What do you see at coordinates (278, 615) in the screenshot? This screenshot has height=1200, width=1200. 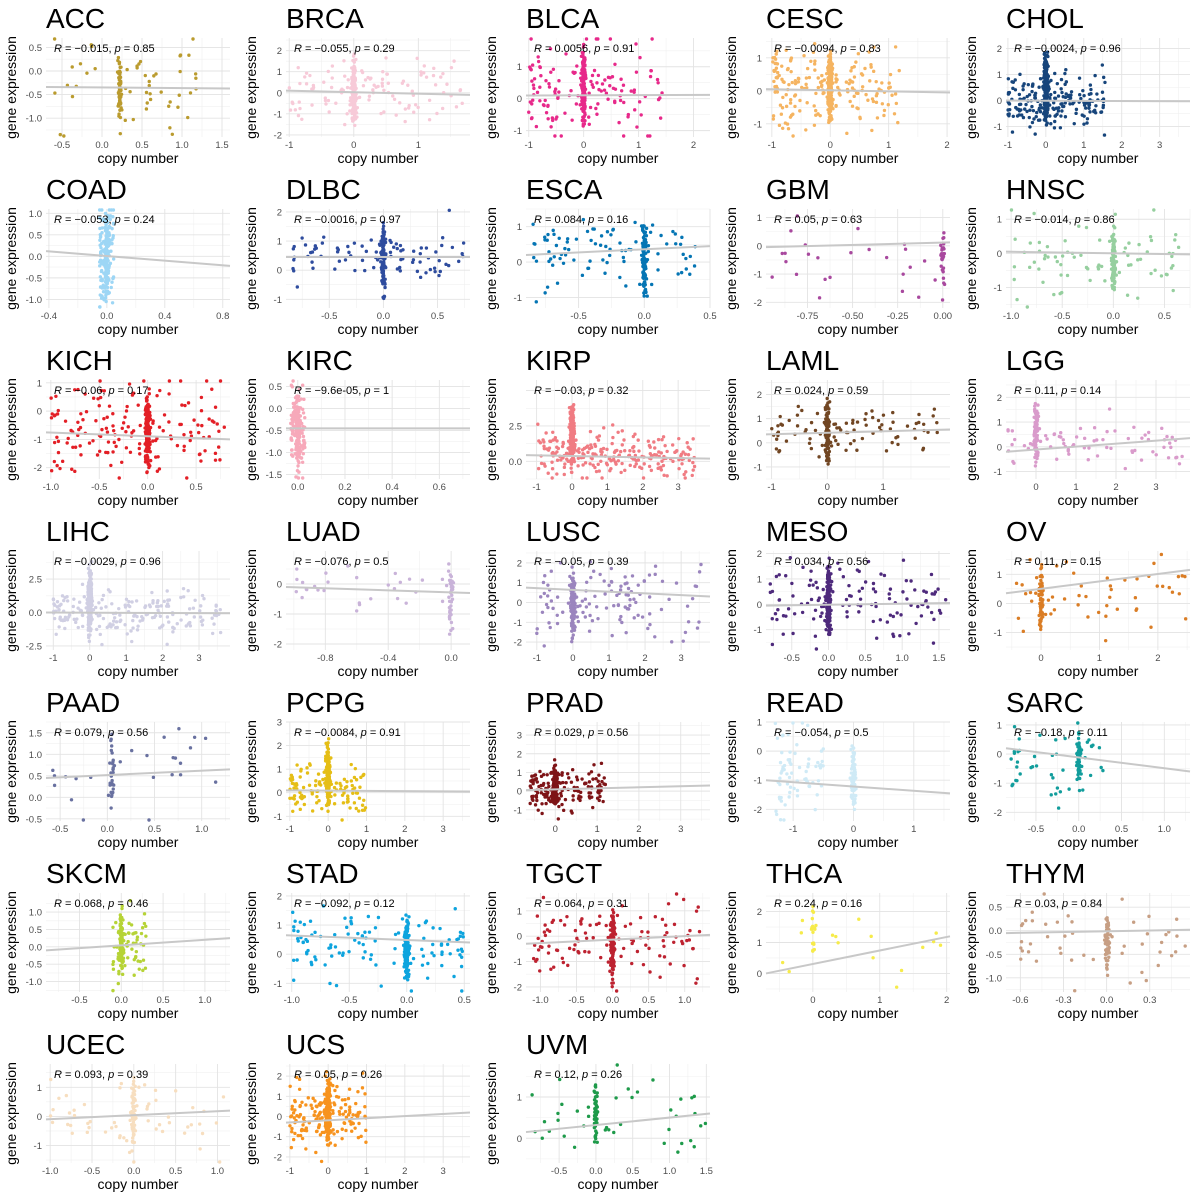 I see `y-tick-label: -1` at bounding box center [278, 615].